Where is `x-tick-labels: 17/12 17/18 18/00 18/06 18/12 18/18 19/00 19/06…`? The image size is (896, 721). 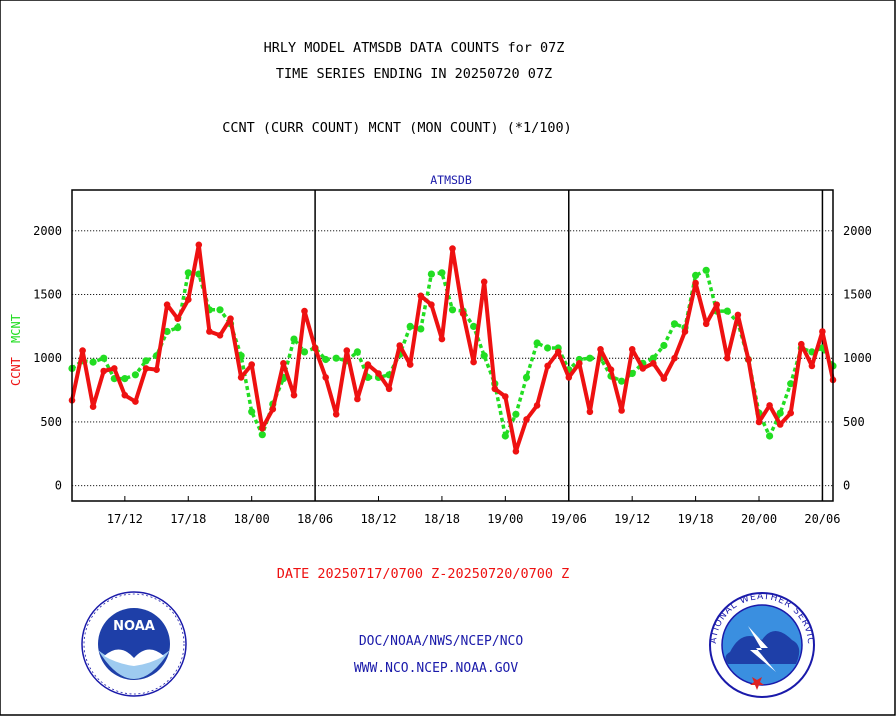 x-tick-labels: 17/12 17/18 18/00 18/06 18/12 18/18 19/00 19/06… is located at coordinates (473, 511).